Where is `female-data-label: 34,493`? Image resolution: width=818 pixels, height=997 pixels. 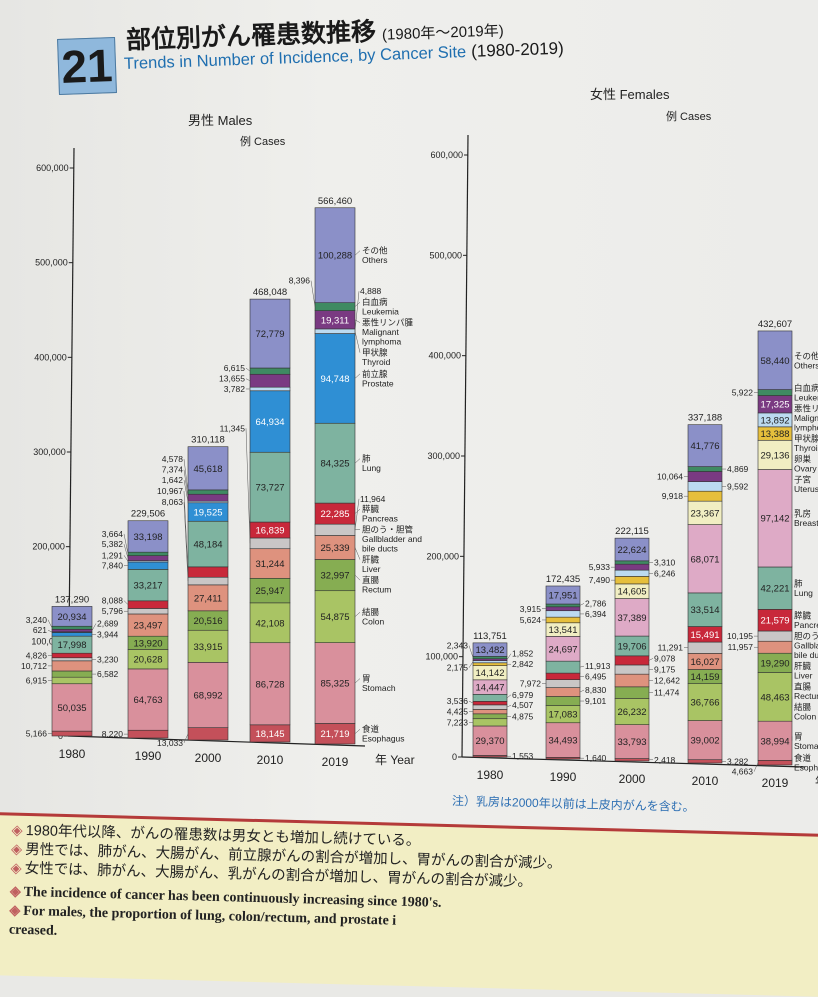
female-data-label: 34,493 is located at coordinates (562, 741).